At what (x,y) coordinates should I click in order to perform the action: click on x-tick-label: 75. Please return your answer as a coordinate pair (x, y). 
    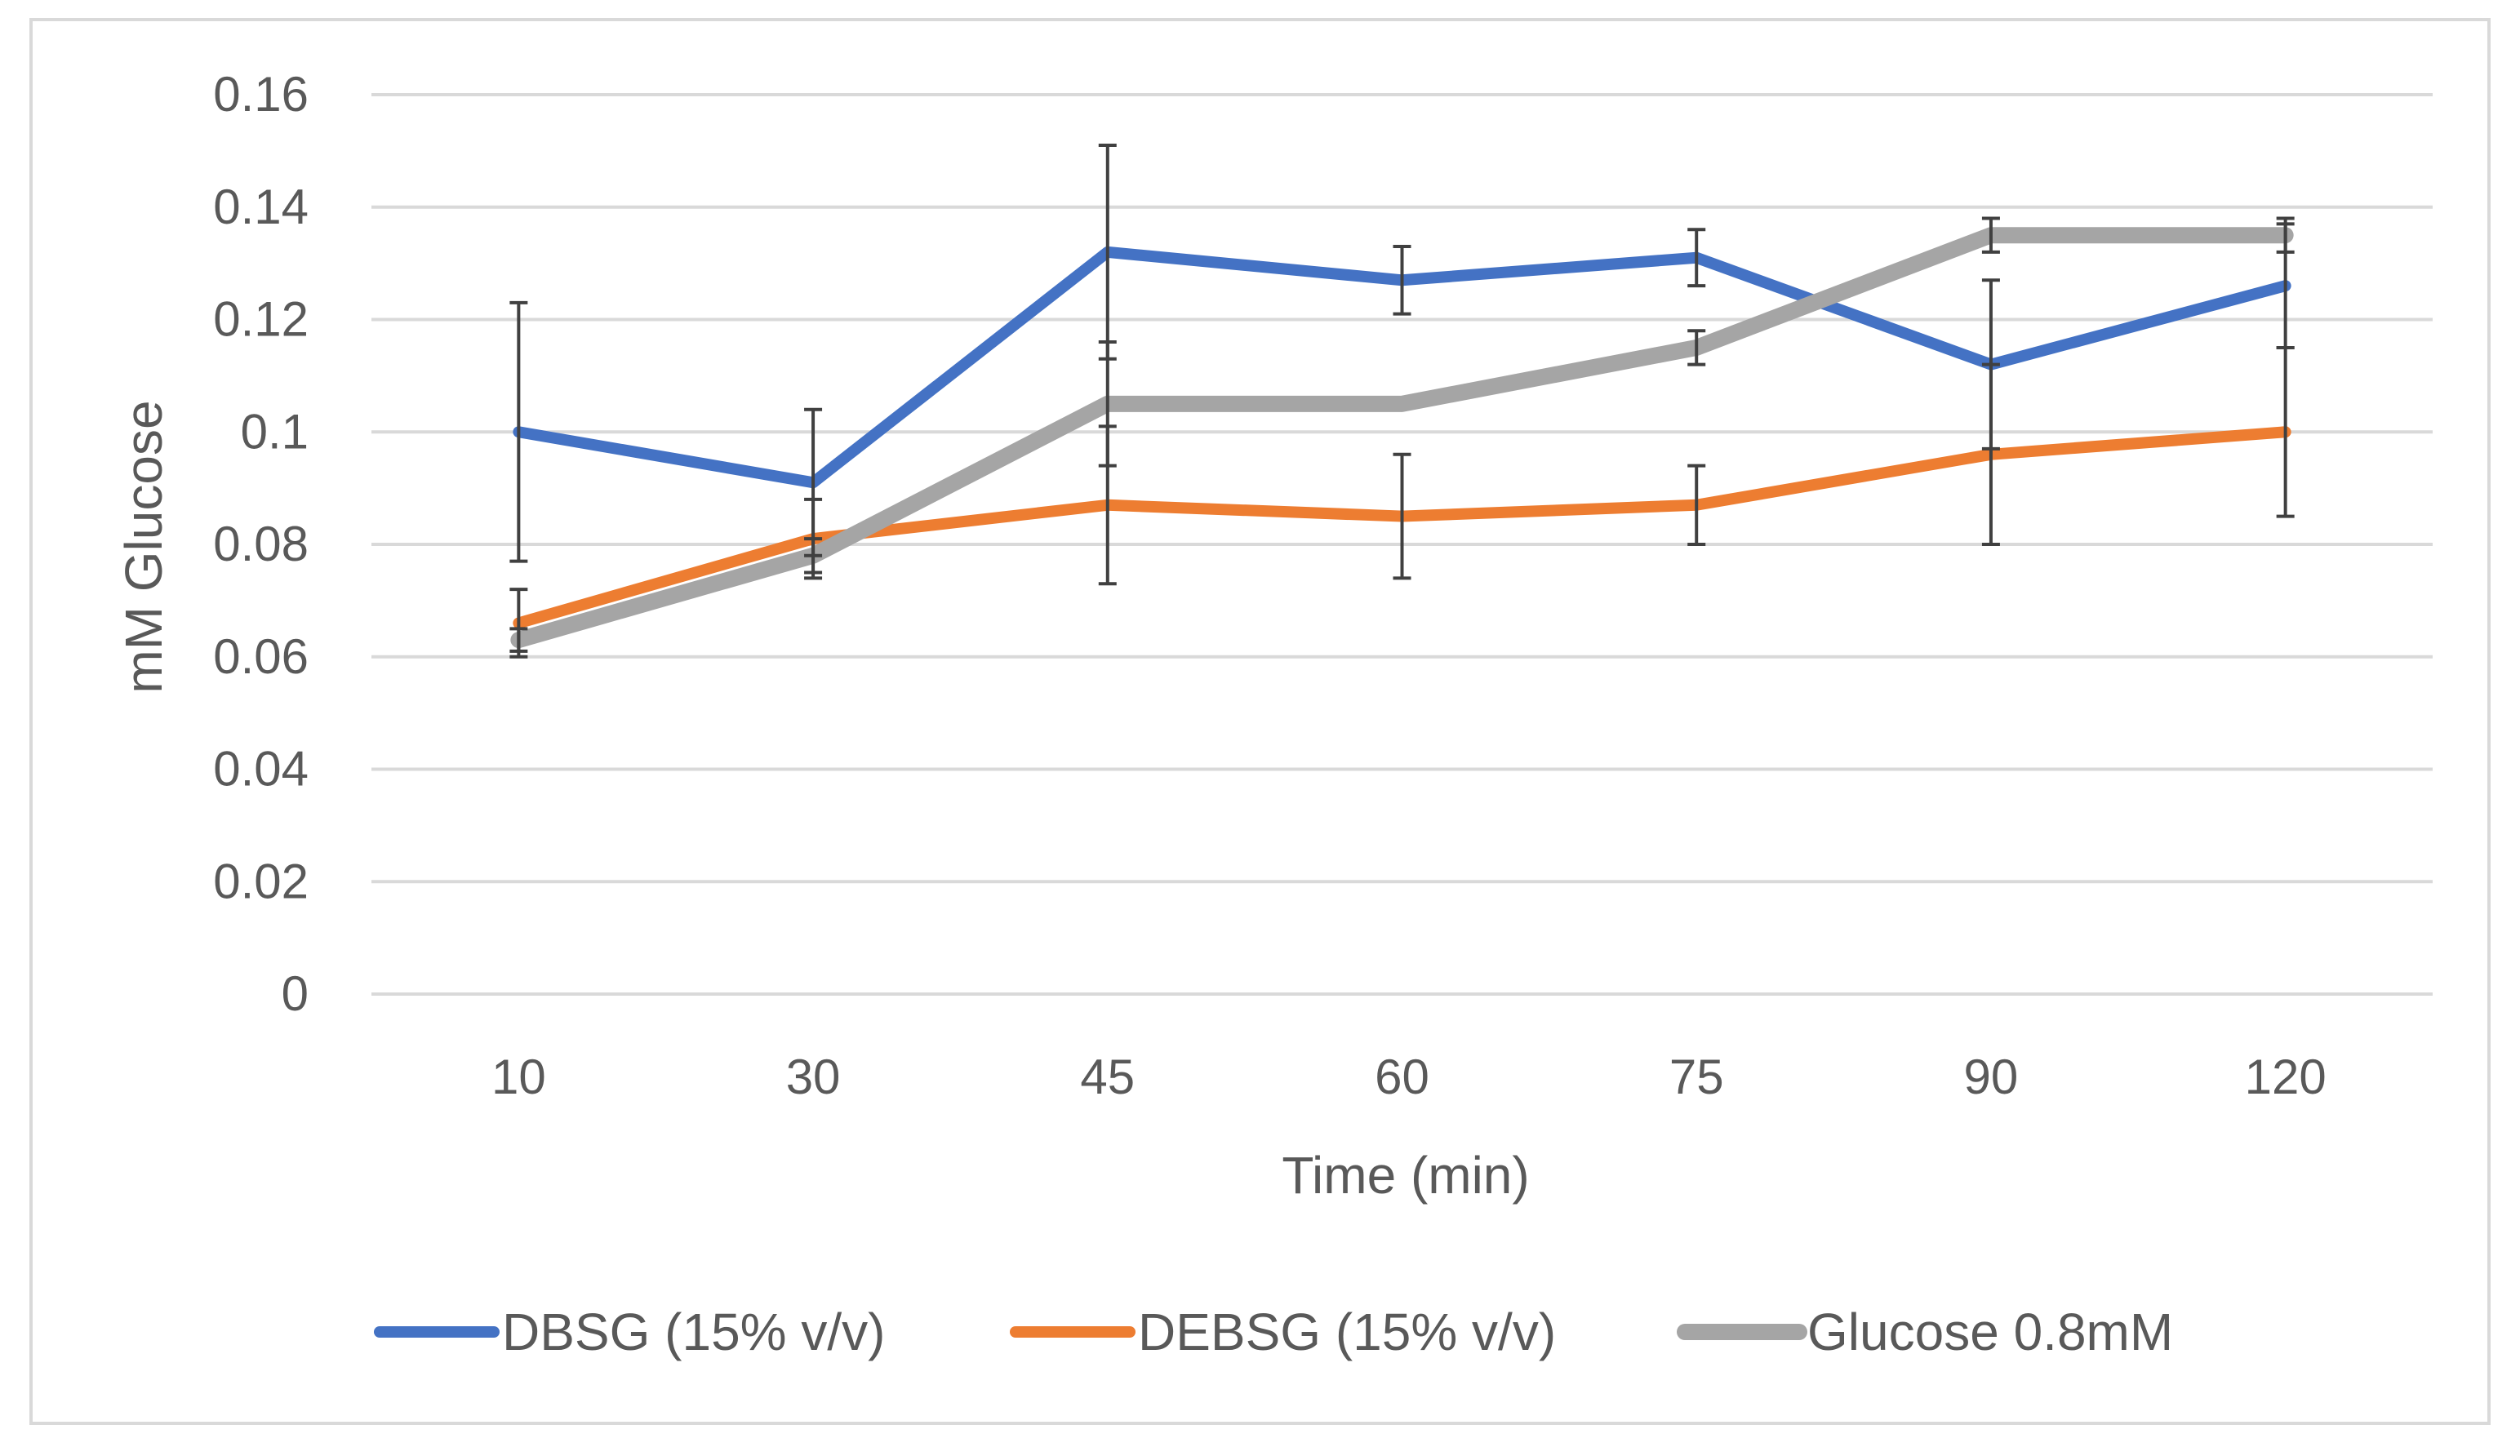
    Looking at the image, I should click on (1696, 1077).